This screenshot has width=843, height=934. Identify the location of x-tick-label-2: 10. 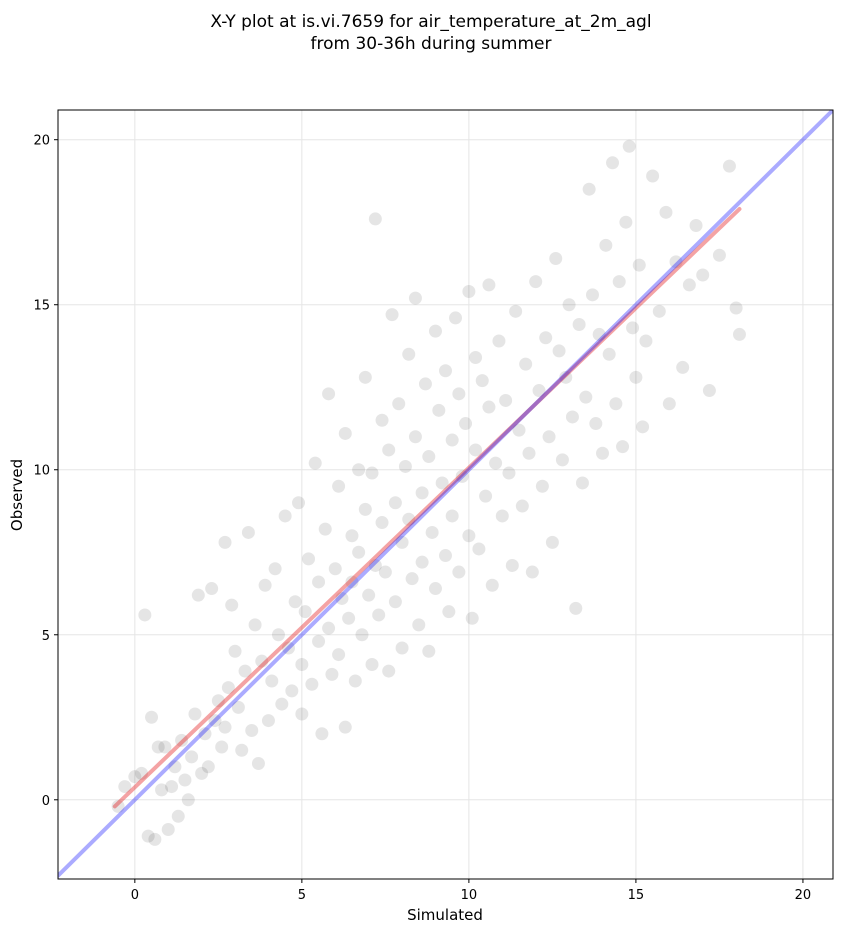
(469, 895).